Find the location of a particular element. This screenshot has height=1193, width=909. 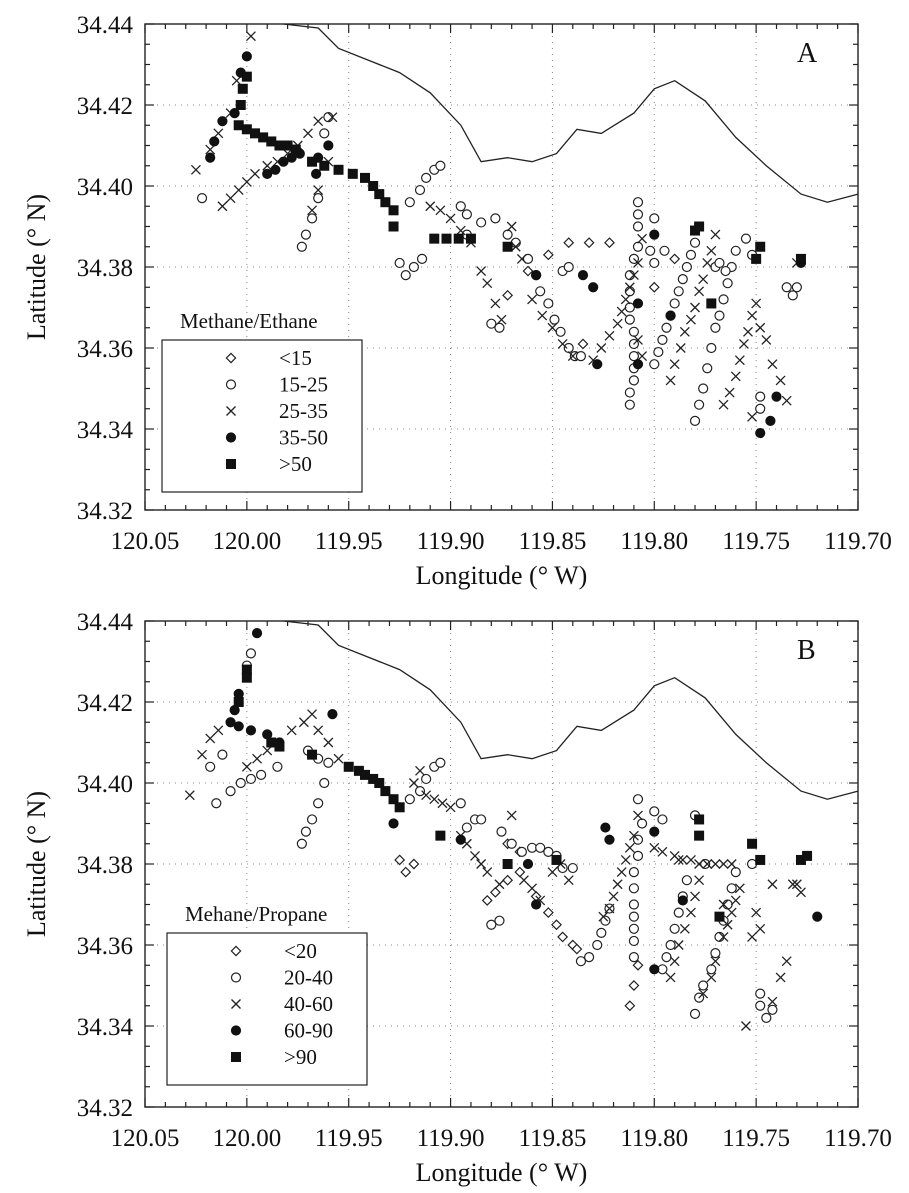

series-square-filled is located at coordinates (523, 793).